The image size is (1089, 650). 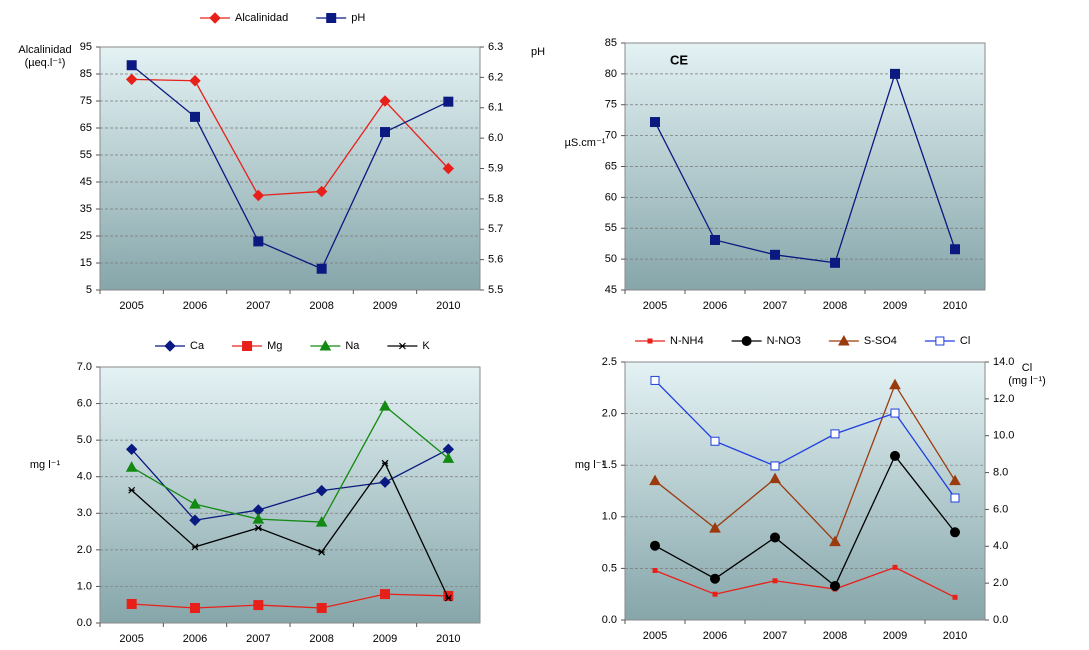 I want to click on y-tick-label: 0.5, so click(x=609, y=568).